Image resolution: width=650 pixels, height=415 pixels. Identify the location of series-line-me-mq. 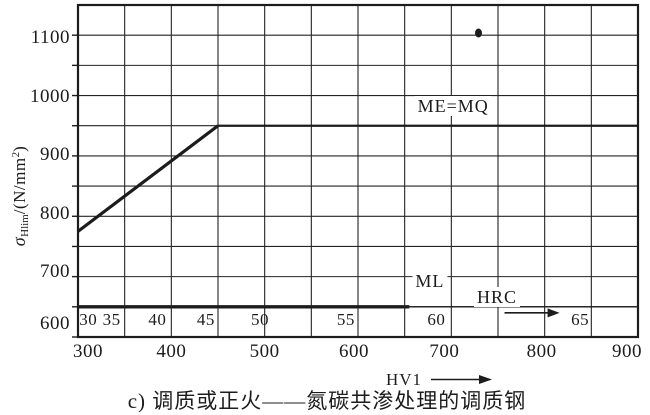
(148, 178).